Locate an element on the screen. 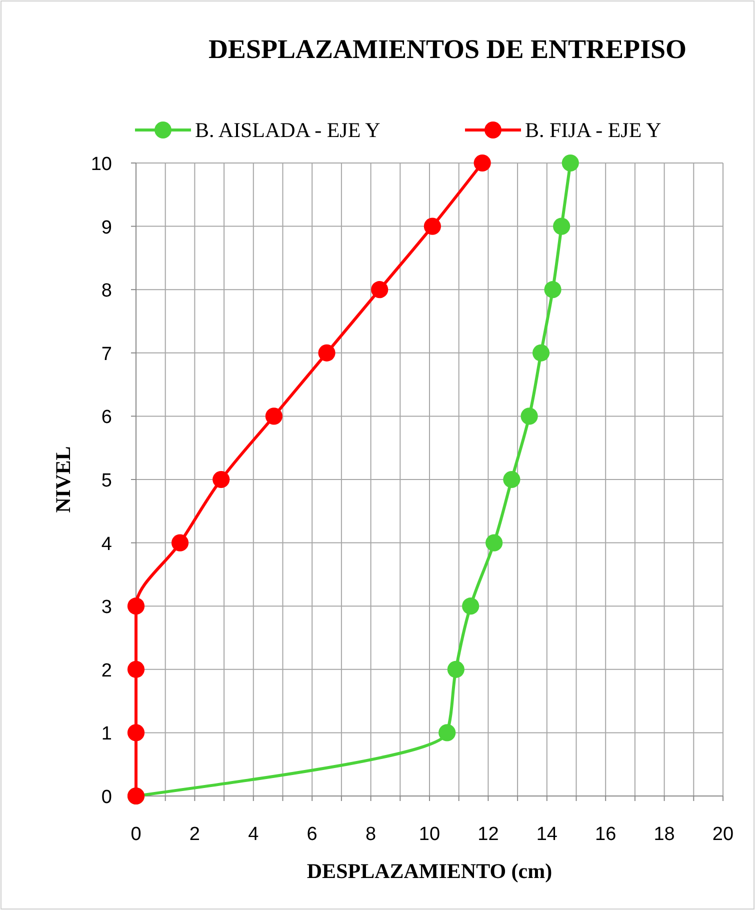 The image size is (755, 910). y-tick-label: 9 is located at coordinates (106, 227).